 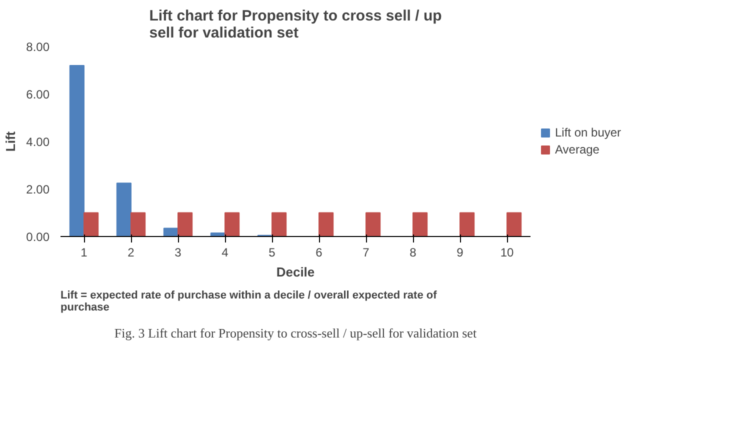 I want to click on y-tick-label: 0.00, so click(x=38, y=237).